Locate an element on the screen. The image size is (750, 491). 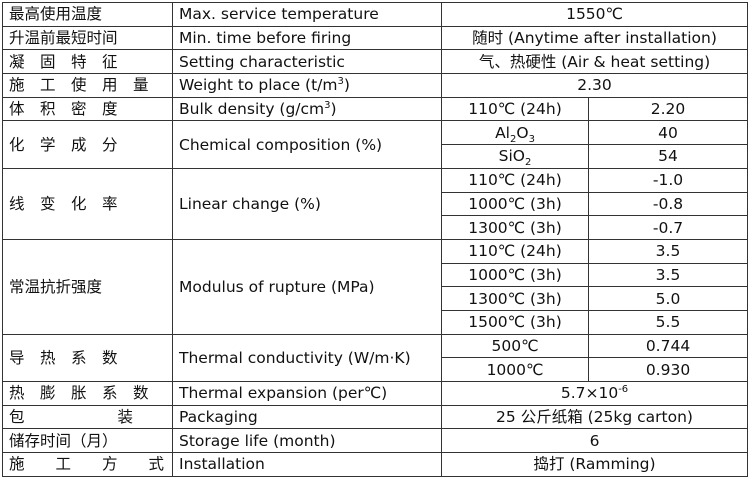
row-value: -0.7 is located at coordinates (668, 227).